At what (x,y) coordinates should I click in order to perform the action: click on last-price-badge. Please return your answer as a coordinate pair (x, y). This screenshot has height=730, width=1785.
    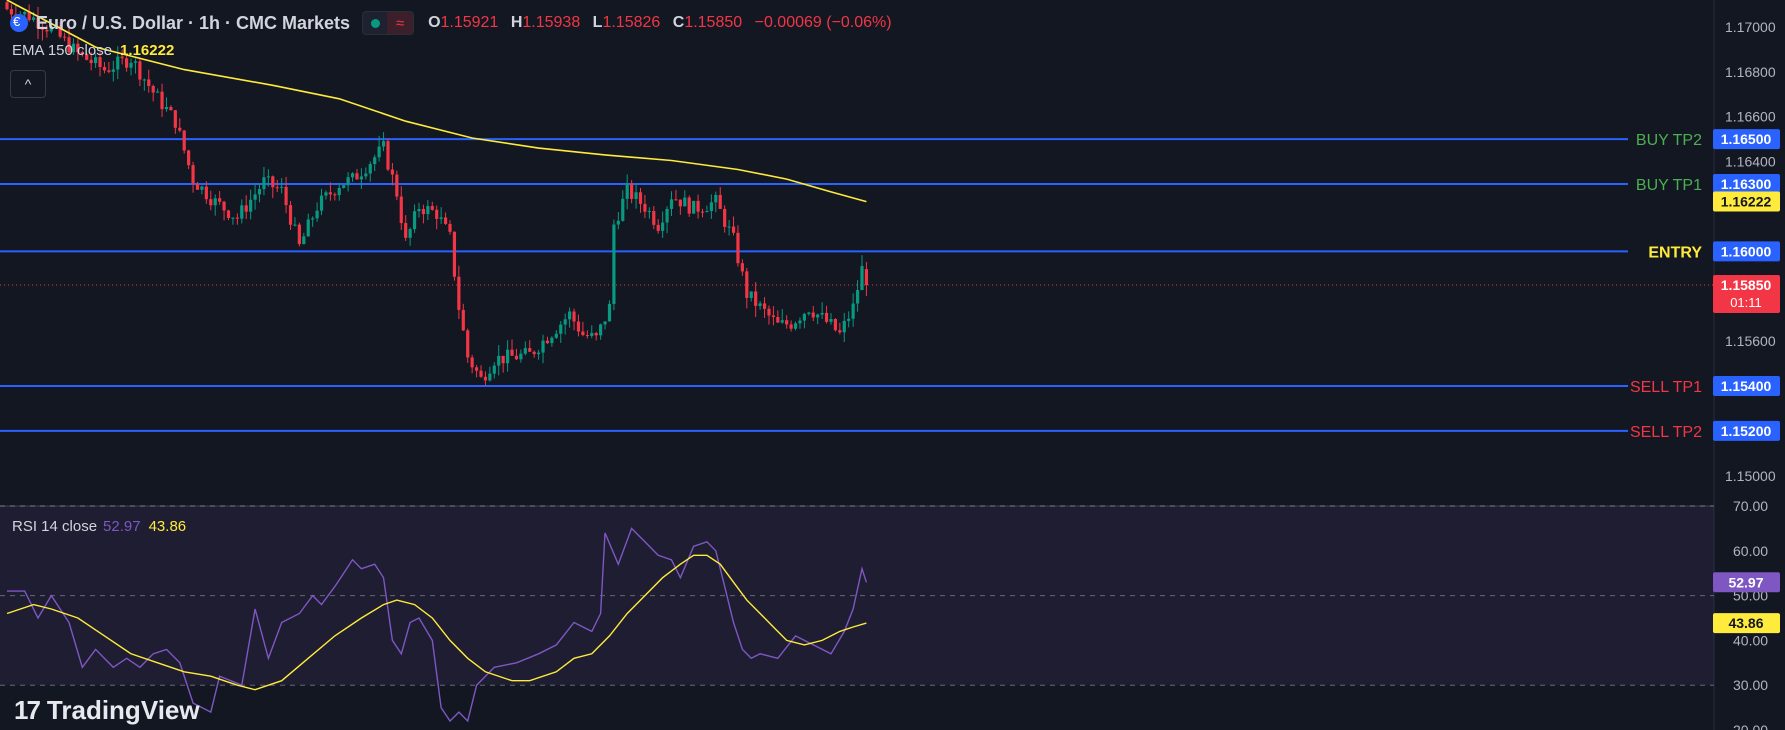
    Looking at the image, I should click on (1746, 294).